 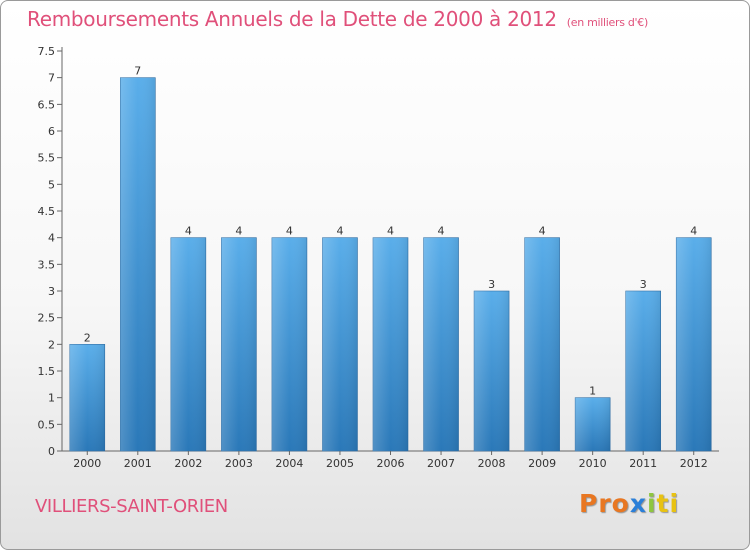 What do you see at coordinates (47, 318) in the screenshot?
I see `y-tick-label: 2.5` at bounding box center [47, 318].